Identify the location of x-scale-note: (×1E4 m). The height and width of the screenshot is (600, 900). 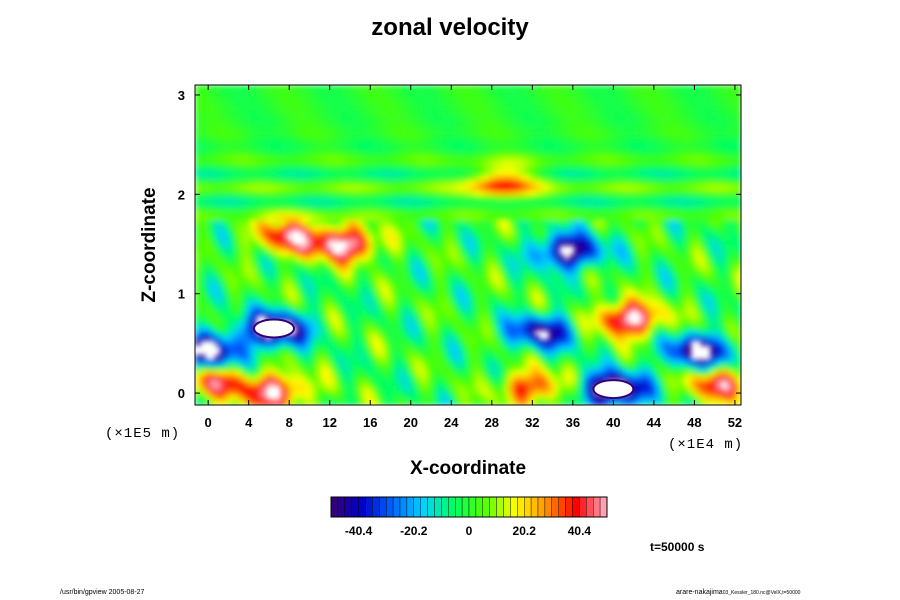
(706, 445).